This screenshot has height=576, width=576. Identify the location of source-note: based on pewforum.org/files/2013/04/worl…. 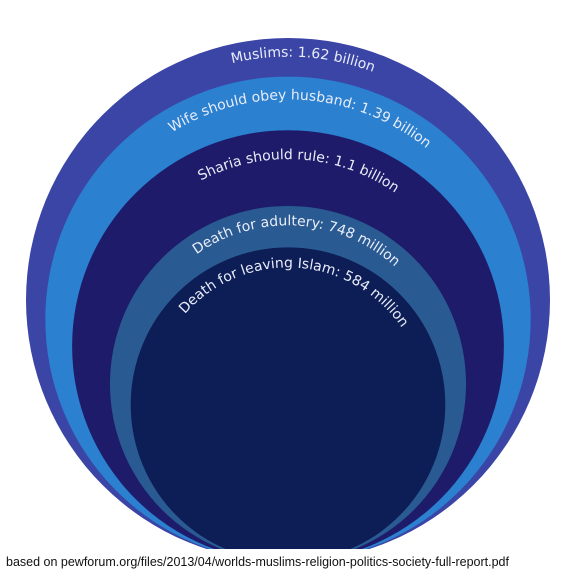
(258, 562).